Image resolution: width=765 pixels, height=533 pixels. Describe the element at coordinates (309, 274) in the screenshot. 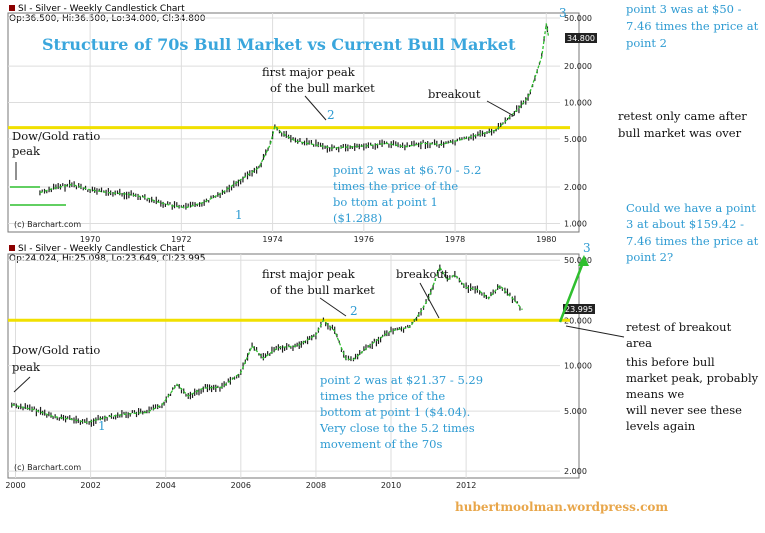

I see `bottom-peak-label-1: first major peak` at that location.